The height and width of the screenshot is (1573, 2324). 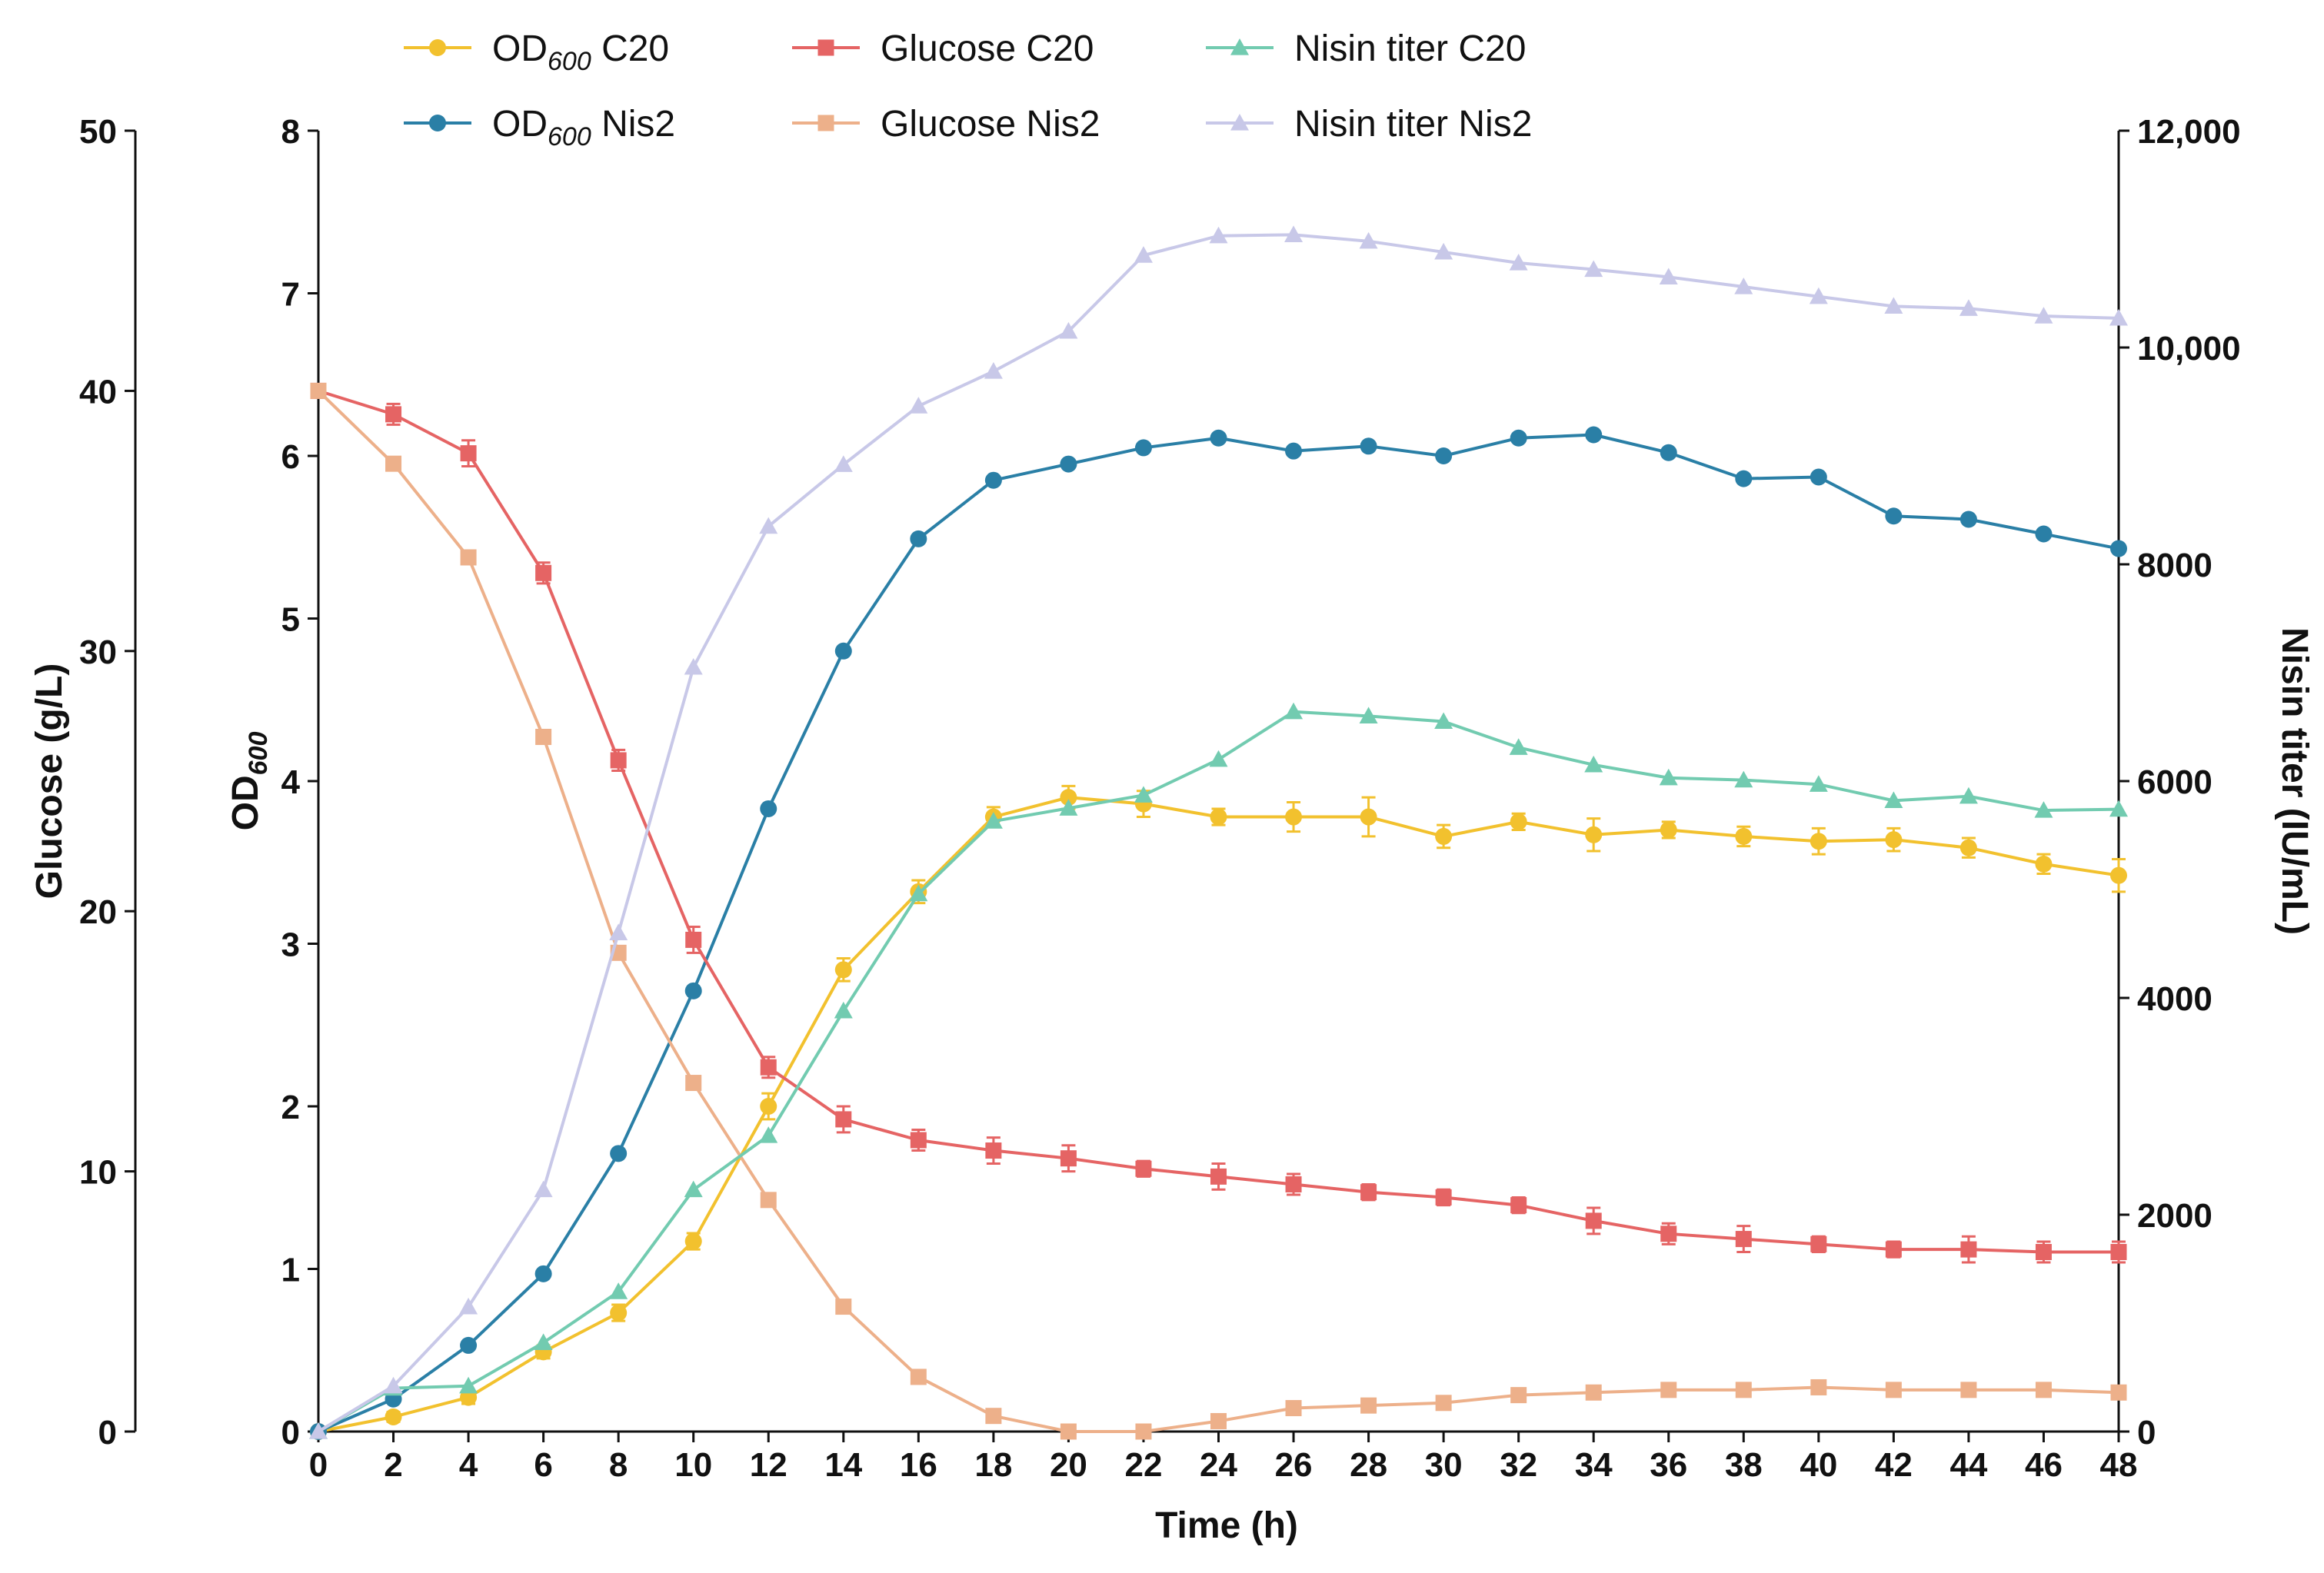 What do you see at coordinates (2174, 1216) in the screenshot?
I see `nisin-tick-label: 2000` at bounding box center [2174, 1216].